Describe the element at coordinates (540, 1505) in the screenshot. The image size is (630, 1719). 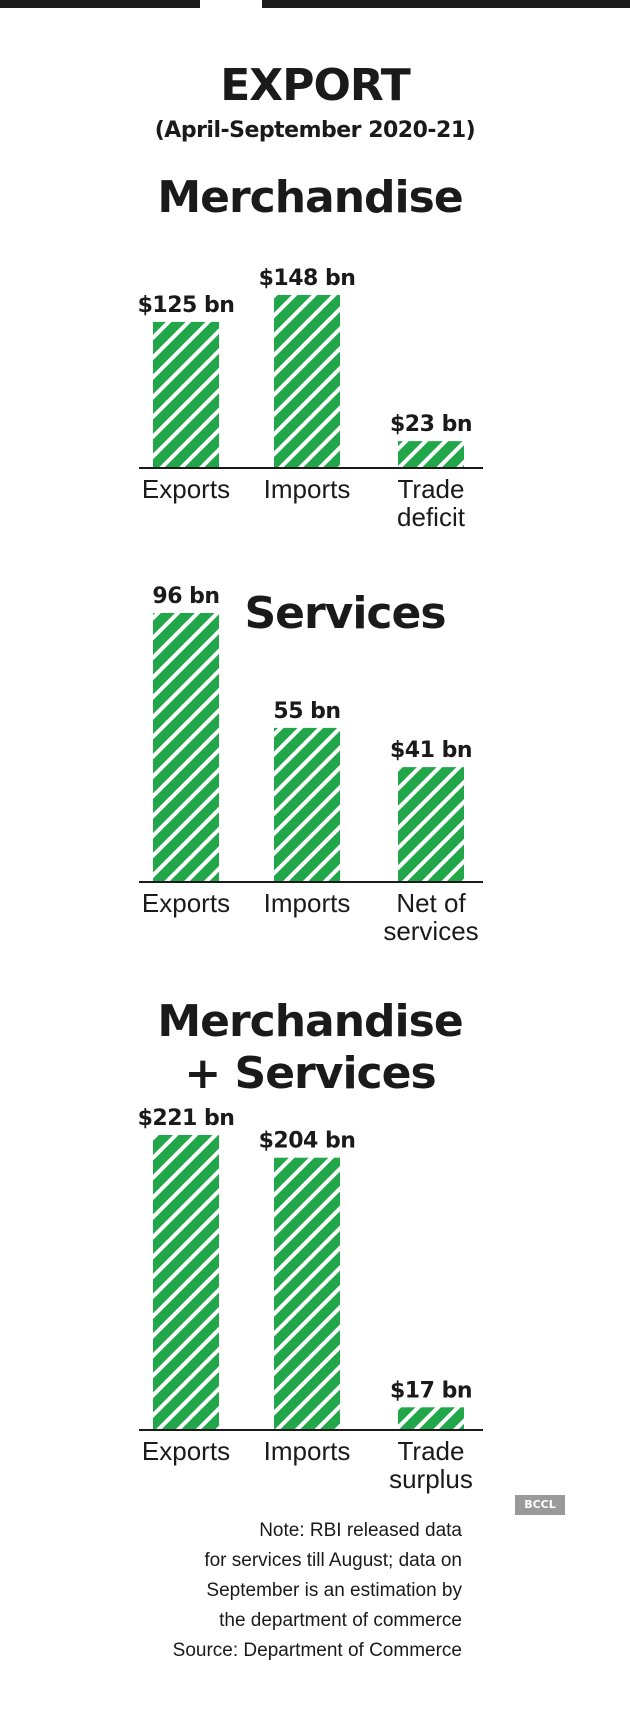
I see `bccl-logo: BCCL` at that location.